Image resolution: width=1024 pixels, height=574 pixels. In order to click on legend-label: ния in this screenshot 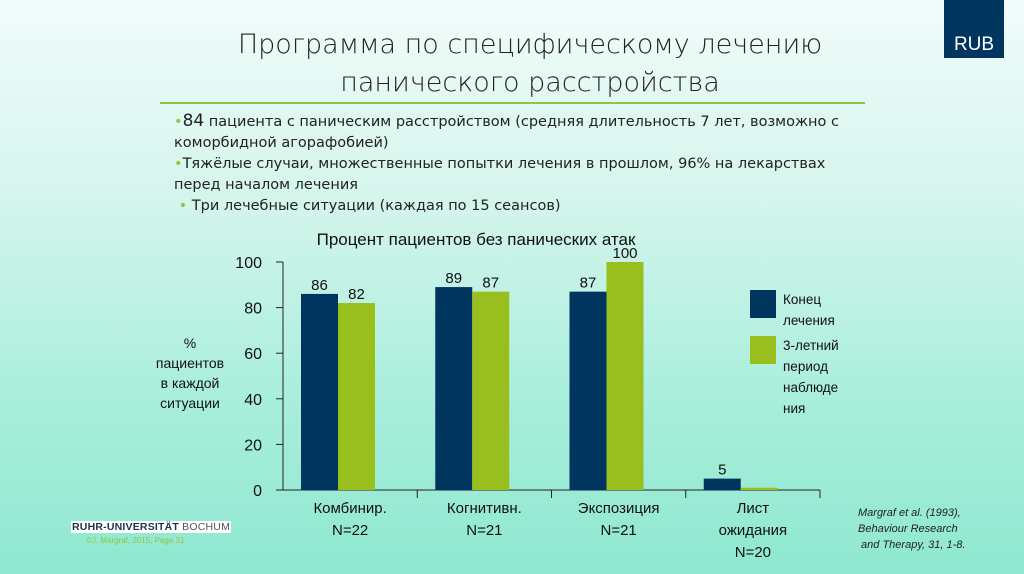, I will do `click(794, 408)`.